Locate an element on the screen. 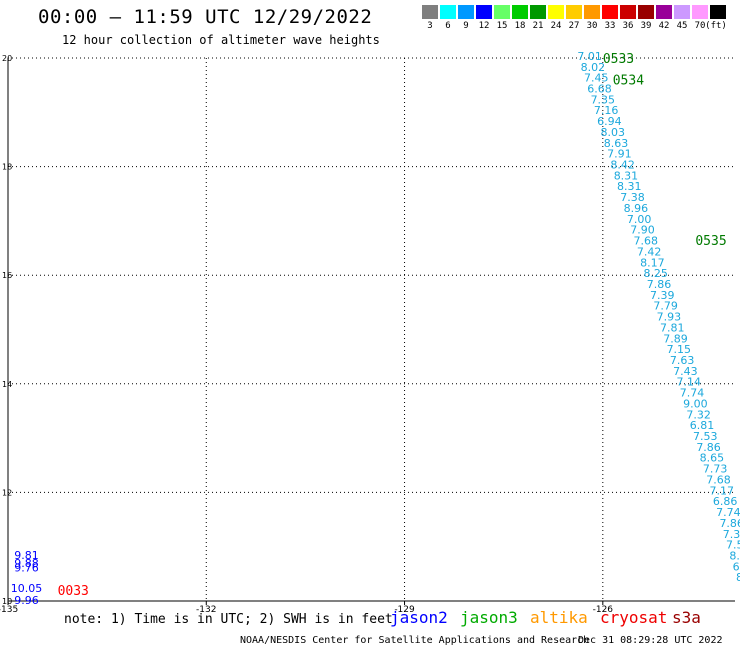 Image resolution: width=740 pixels, height=650 pixels. wave-height-value: 7.93 is located at coordinates (669, 317).